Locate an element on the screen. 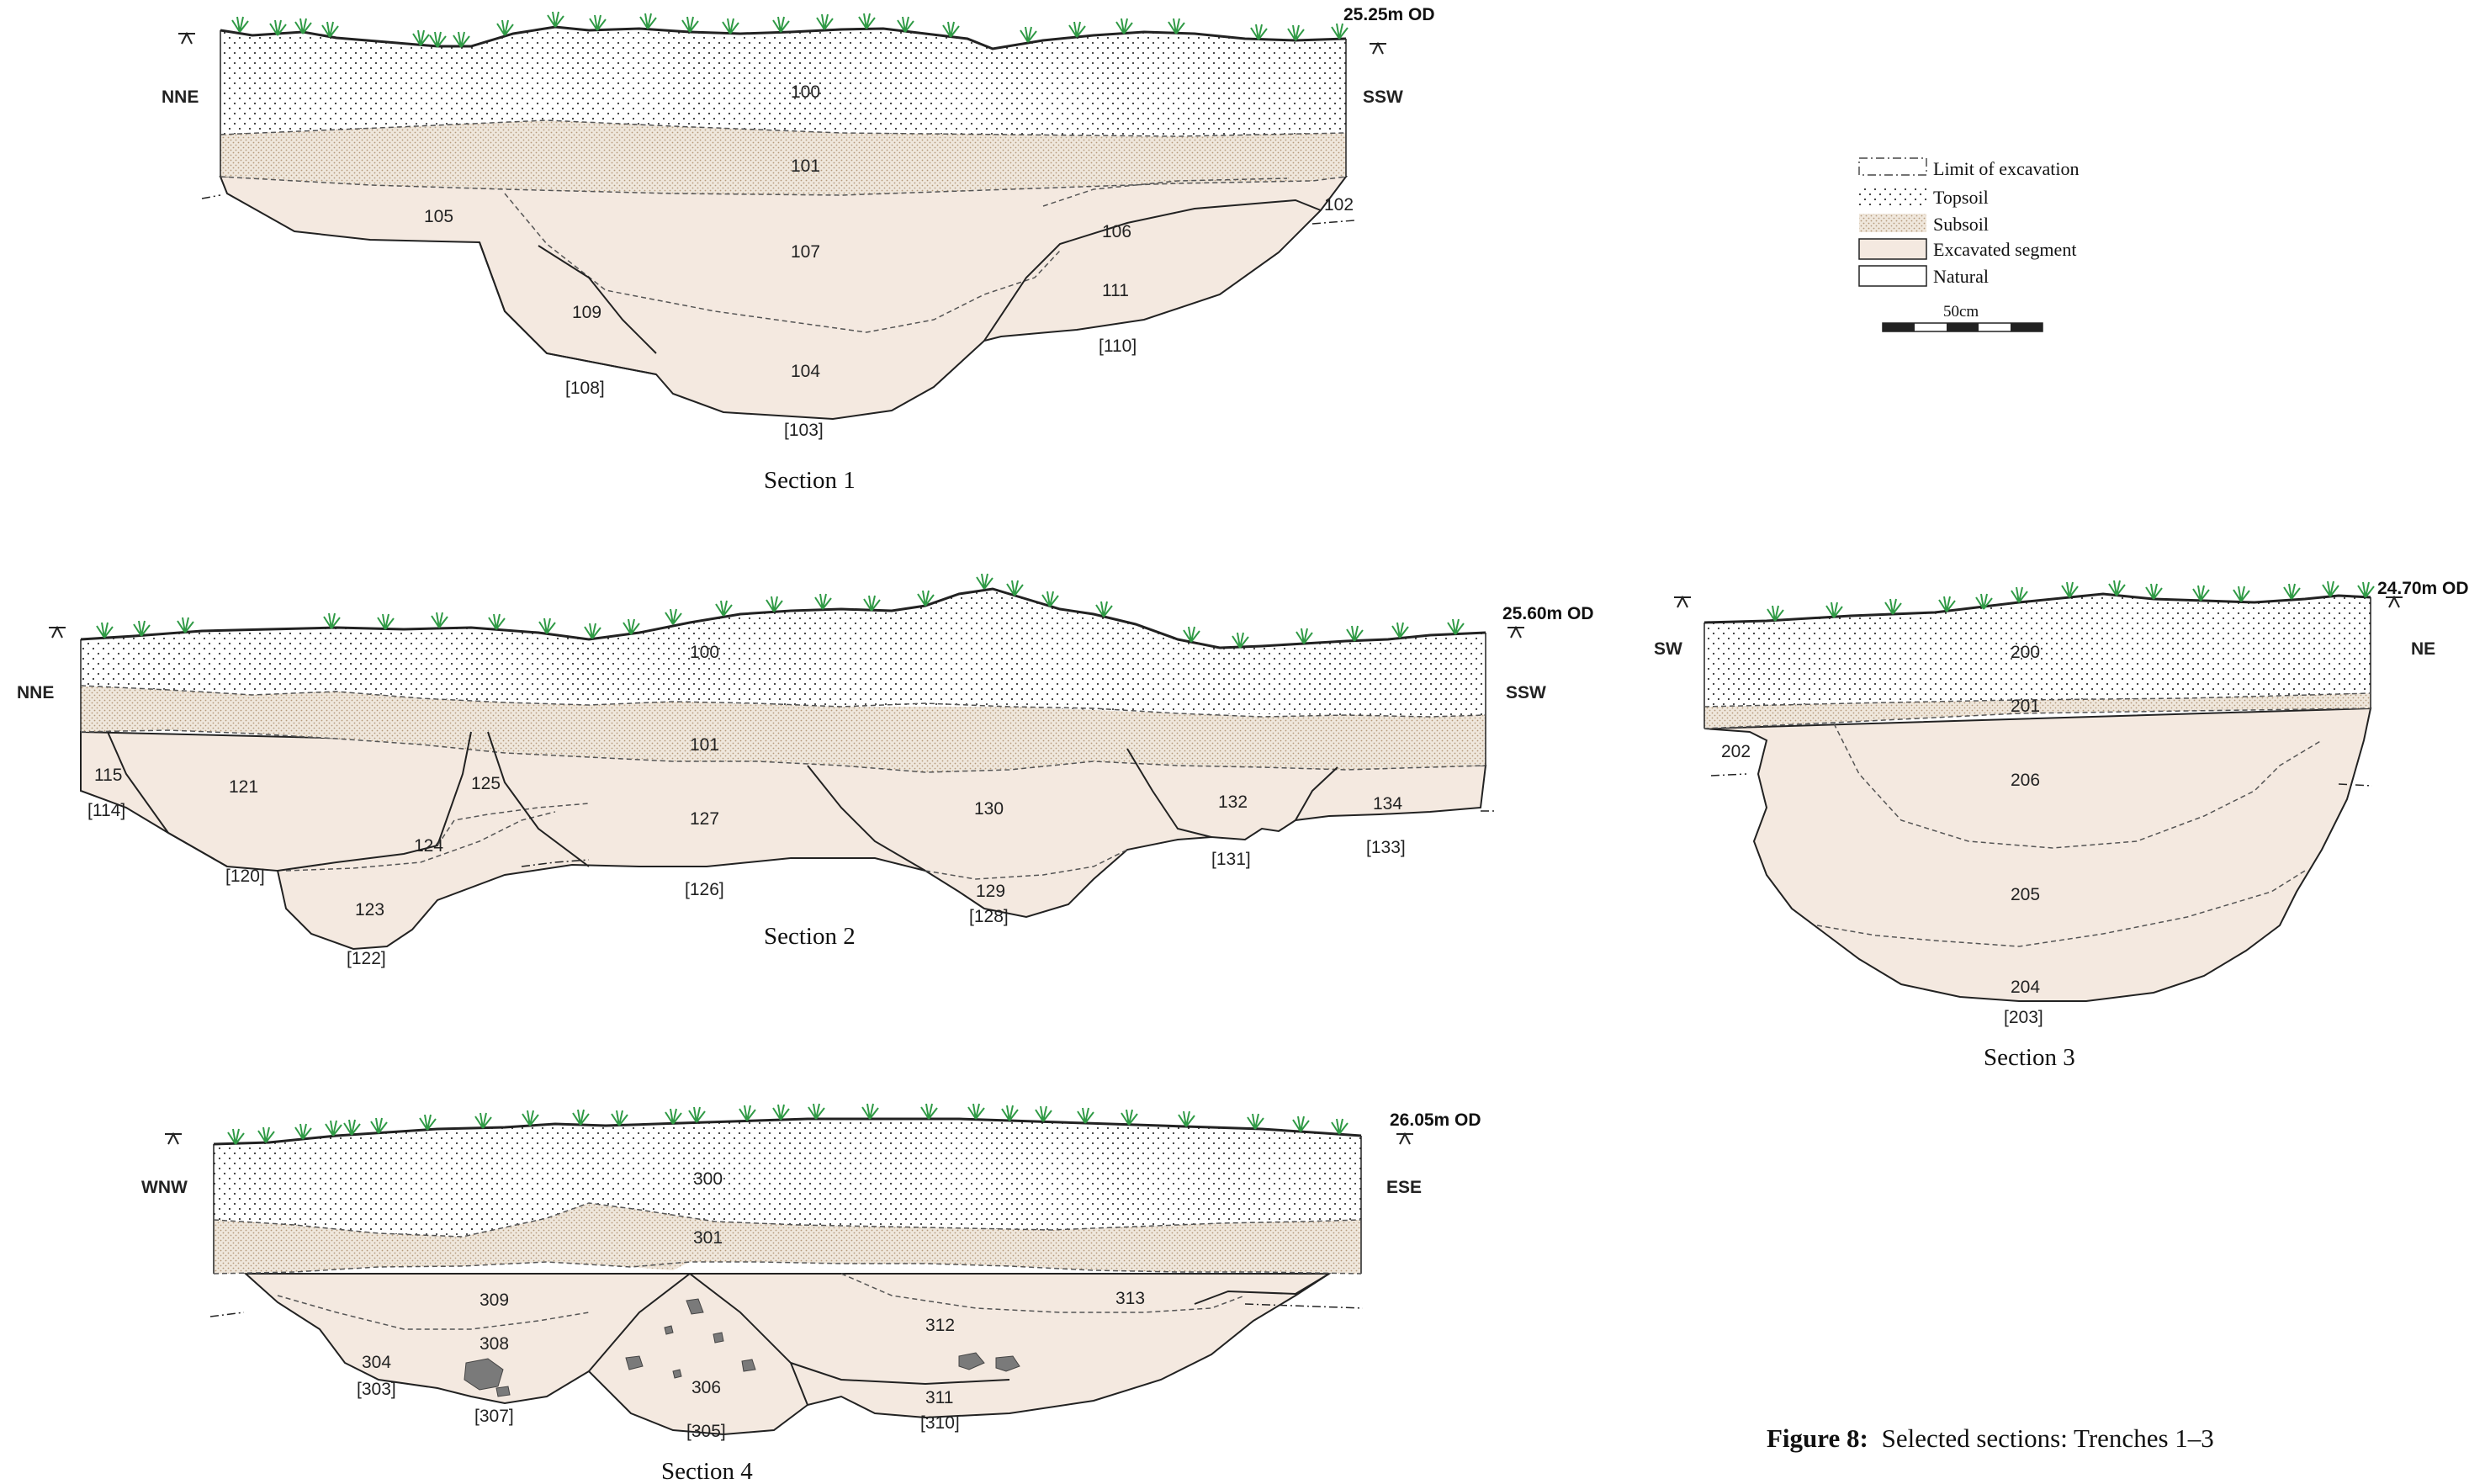  cut-131: [131] is located at coordinates (1231, 859).